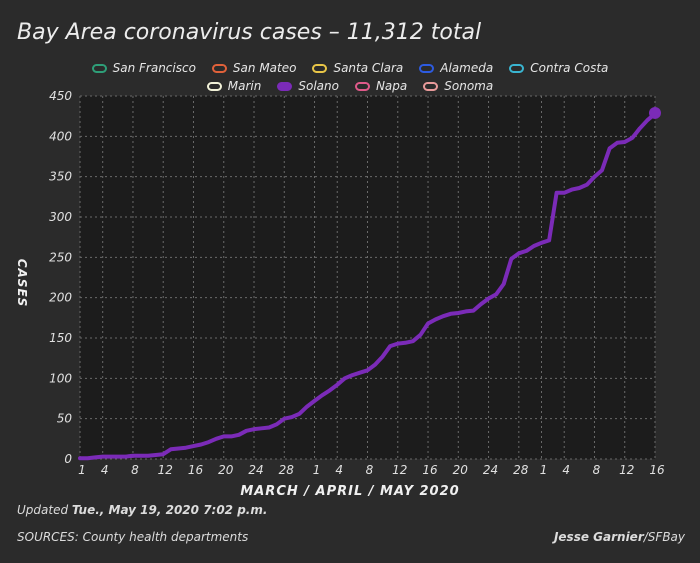 This screenshot has width=700, height=563. What do you see at coordinates (318, 86) in the screenshot?
I see `legend-label: Solano` at bounding box center [318, 86].